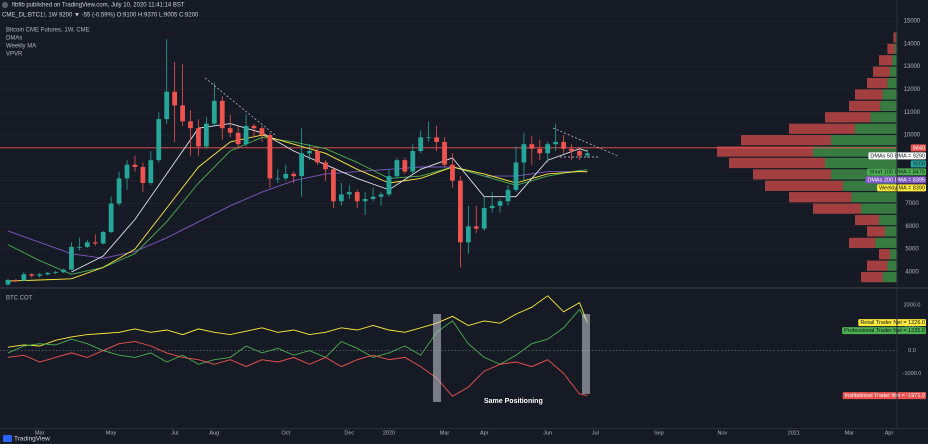 The width and height of the screenshot is (928, 444). I want to click on price-tag-label: Weekly MA = 8390, so click(902, 188).